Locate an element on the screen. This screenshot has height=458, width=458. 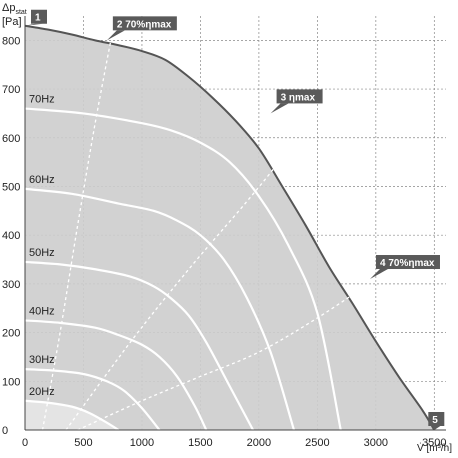
y-tick-label: 100 is located at coordinates (11, 382).